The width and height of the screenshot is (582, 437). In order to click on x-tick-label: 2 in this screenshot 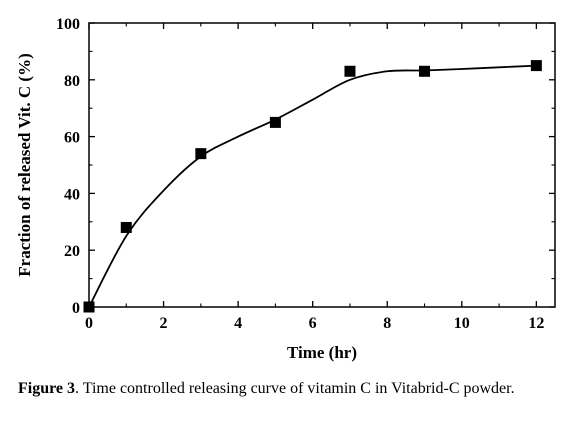, I will do `click(164, 323)`.